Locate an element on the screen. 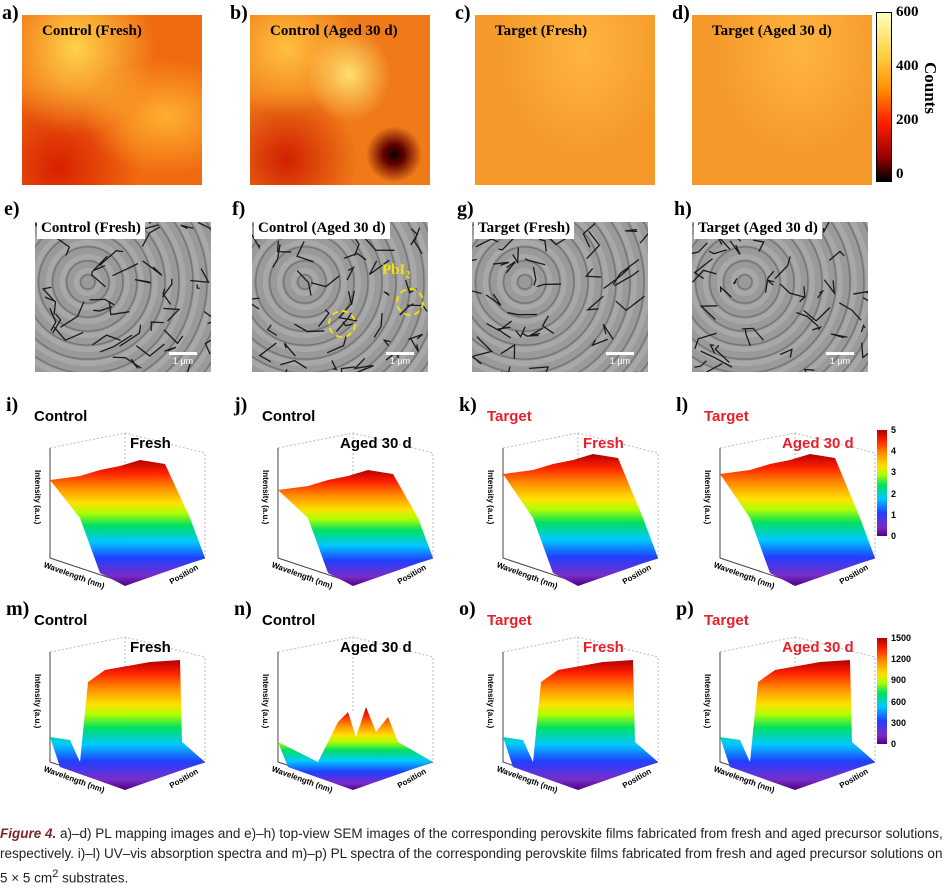  panel-letter: k) is located at coordinates (468, 405).